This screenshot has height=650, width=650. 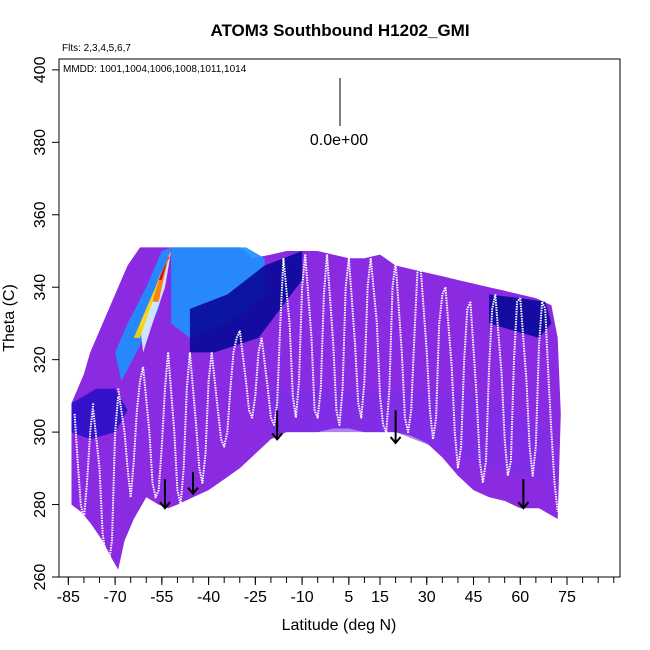 I want to click on dates-note: MMDD: 1001,1004,1006,1008,1011,1014, so click(x=155, y=69).